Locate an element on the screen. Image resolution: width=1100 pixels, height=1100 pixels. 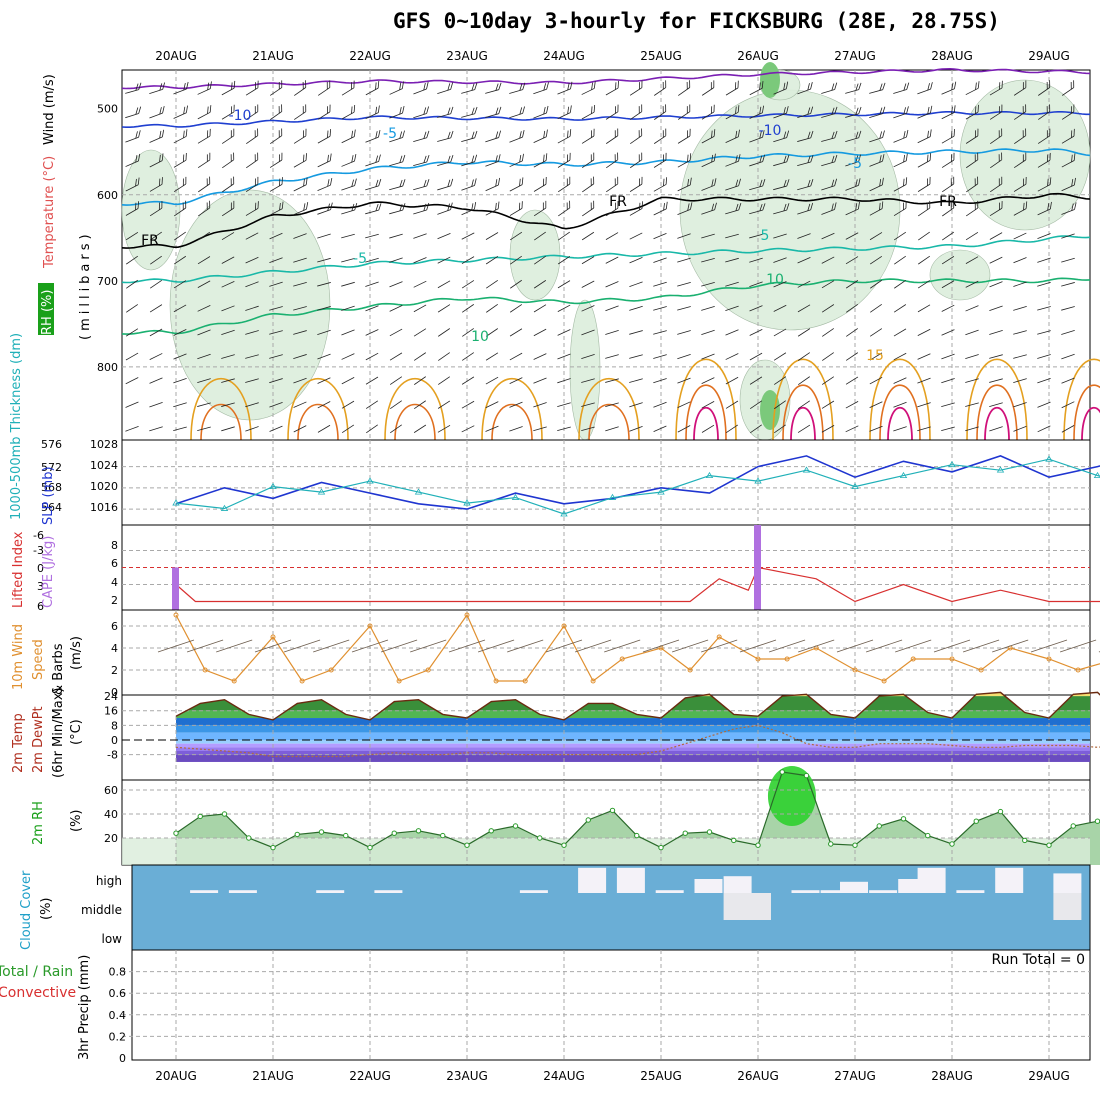
y-tick-label: 8 is located at coordinates (114, 725).